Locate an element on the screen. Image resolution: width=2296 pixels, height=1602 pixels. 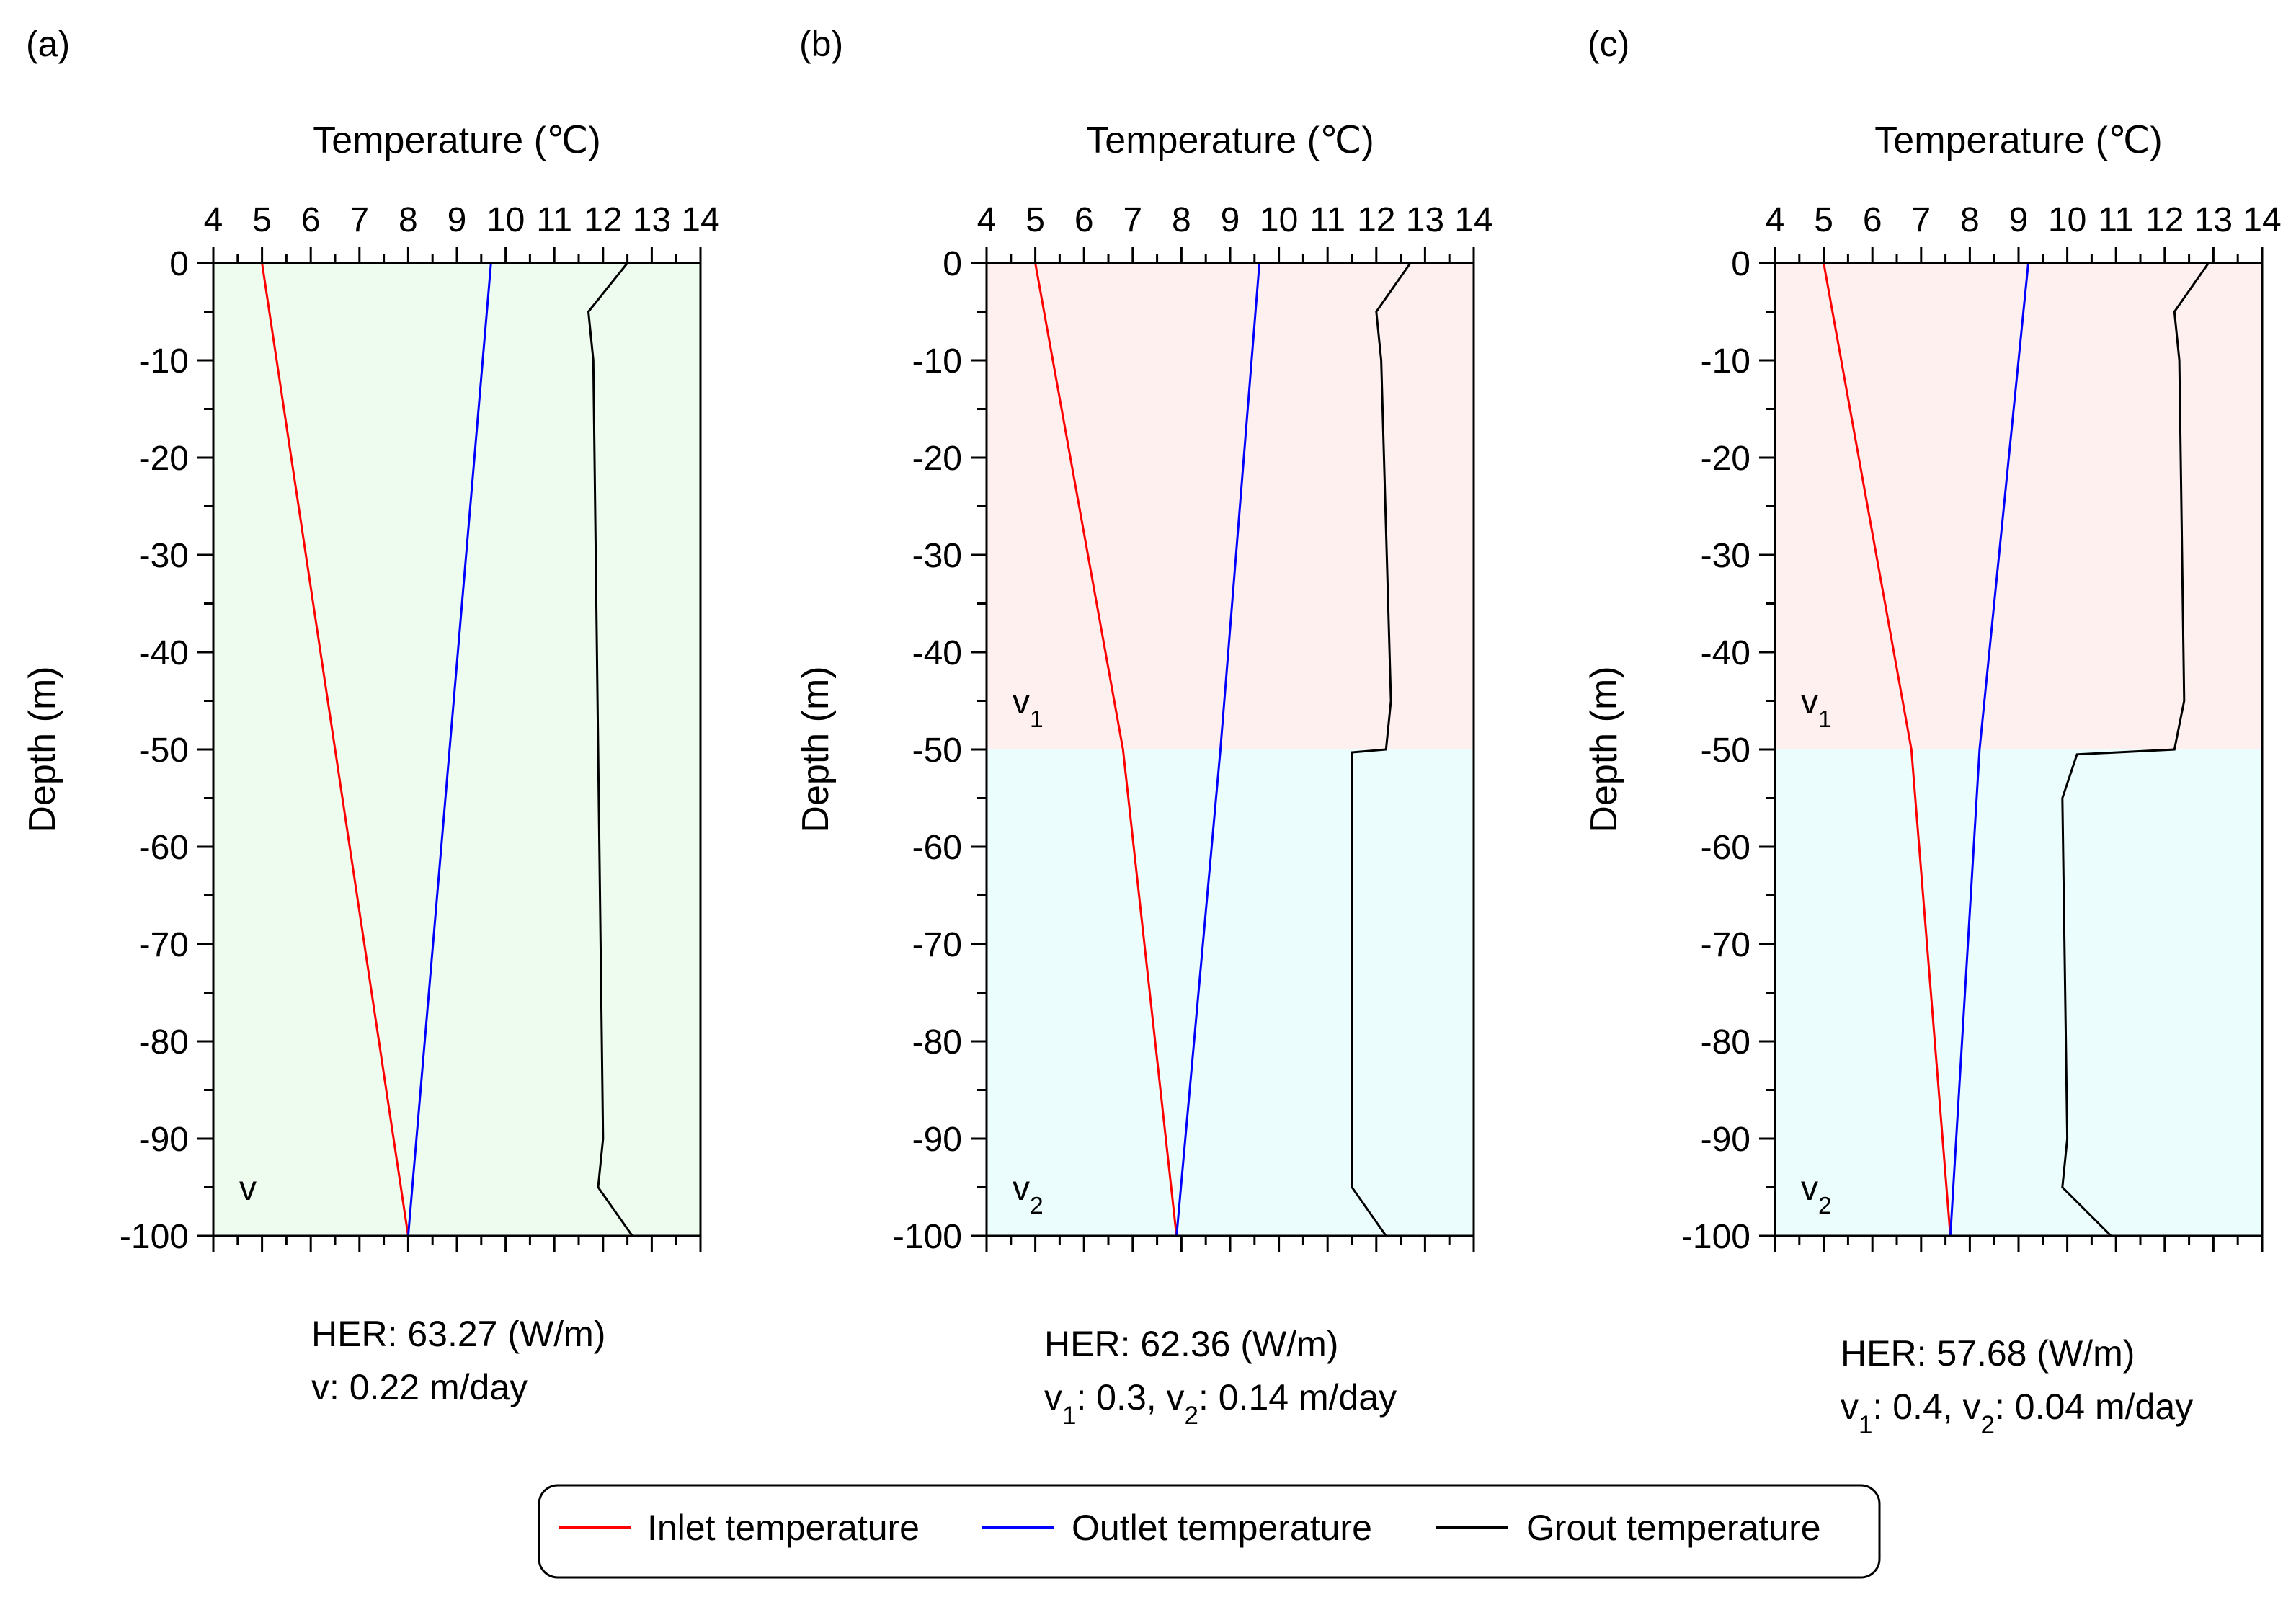
panel-label: (c) is located at coordinates (1608, 44).